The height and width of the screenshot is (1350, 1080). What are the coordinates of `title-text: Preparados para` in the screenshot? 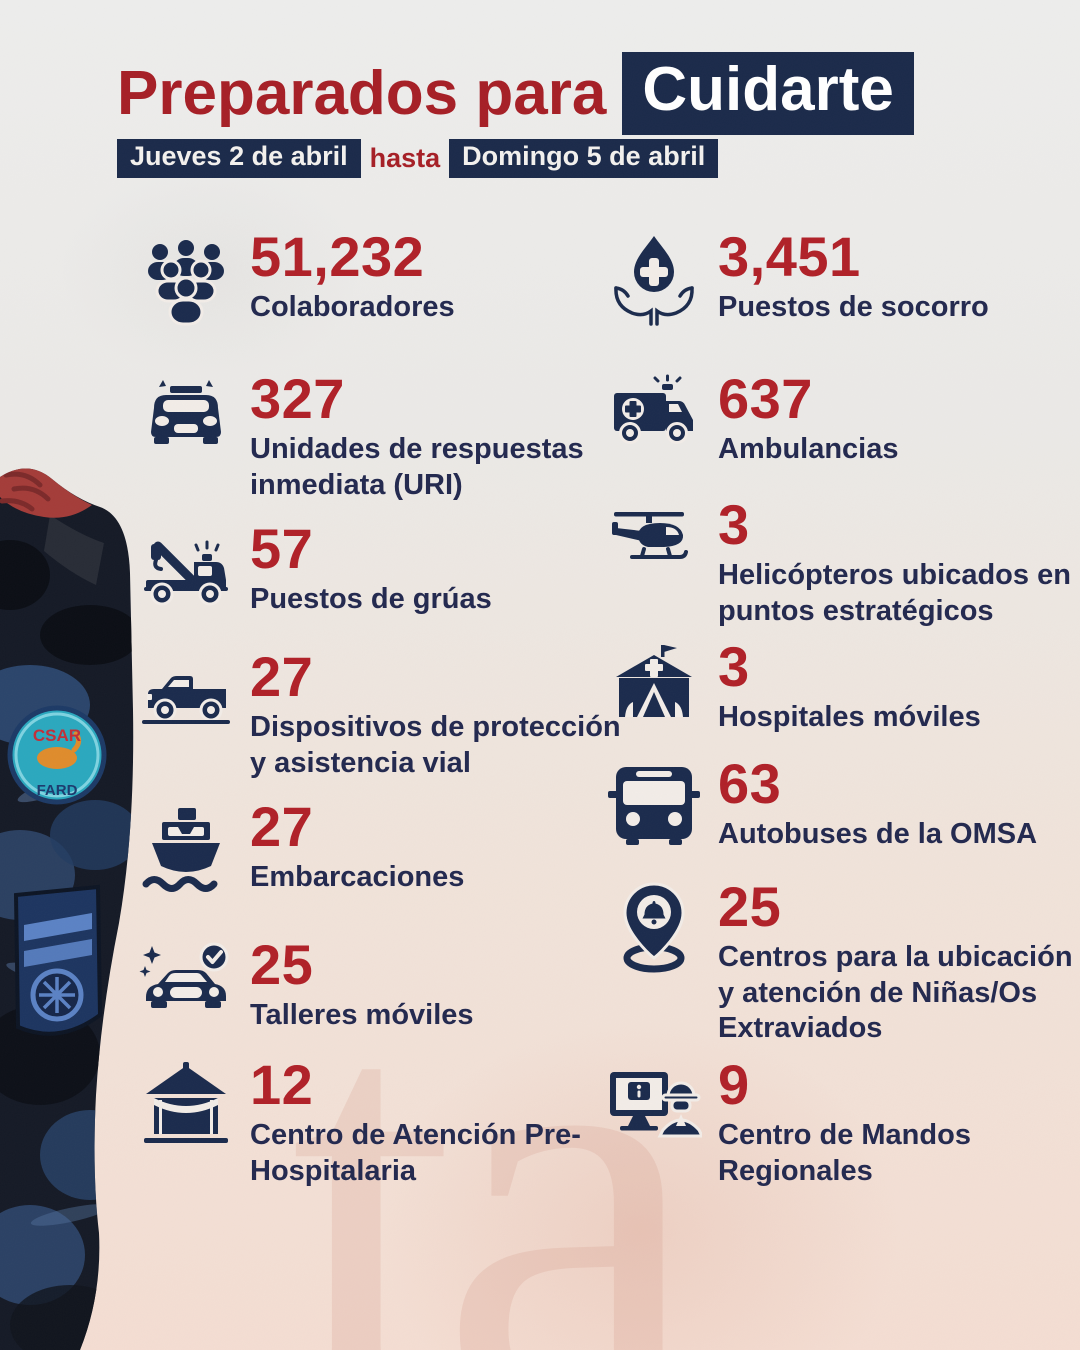 It's located at (362, 93).